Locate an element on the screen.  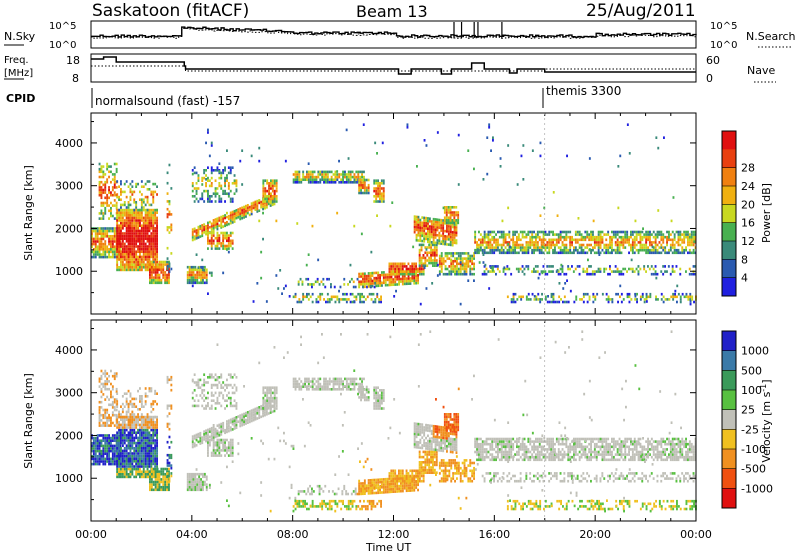
y-tick-label: 4000 is located at coordinates (69, 143).